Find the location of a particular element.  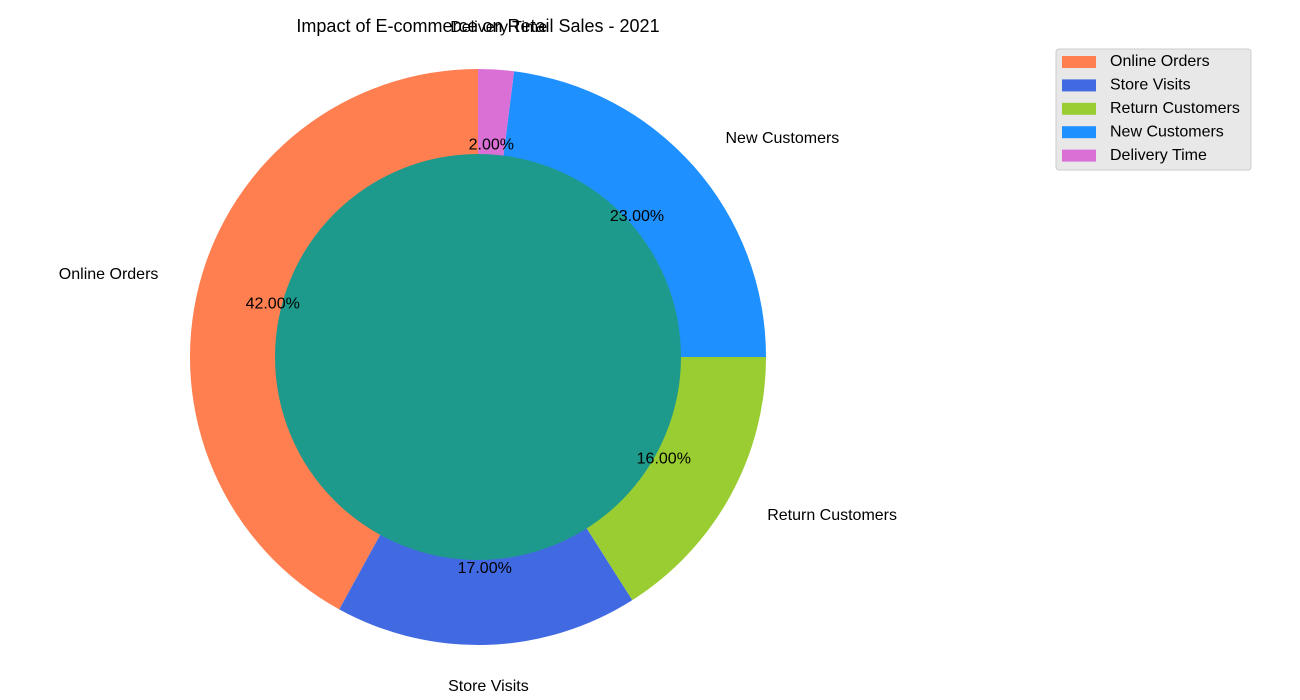

percent-label-return-customers: 16.00% is located at coordinates (664, 458).